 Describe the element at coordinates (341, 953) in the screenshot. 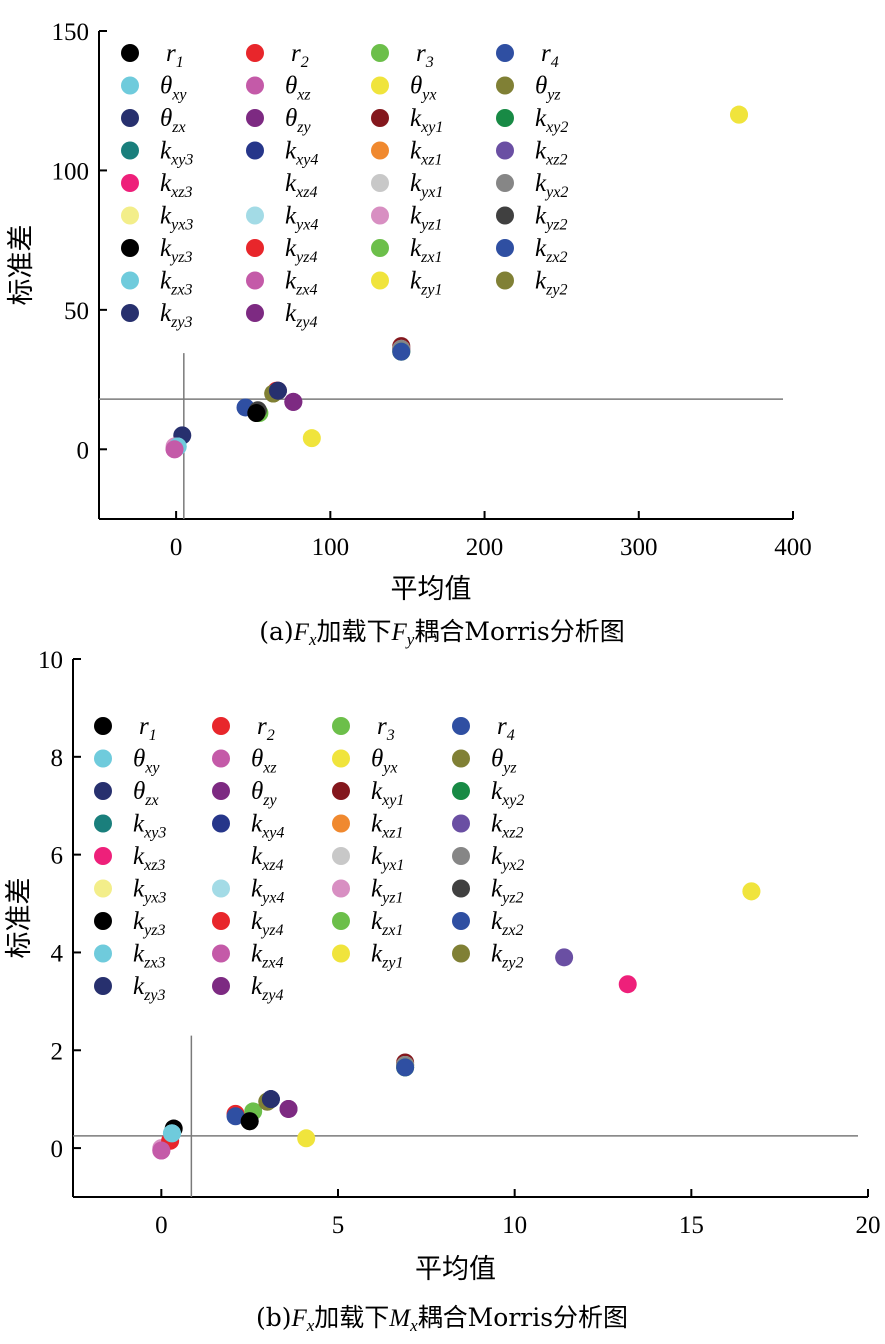

I see `chart2-legend-marker-kzy1` at that location.